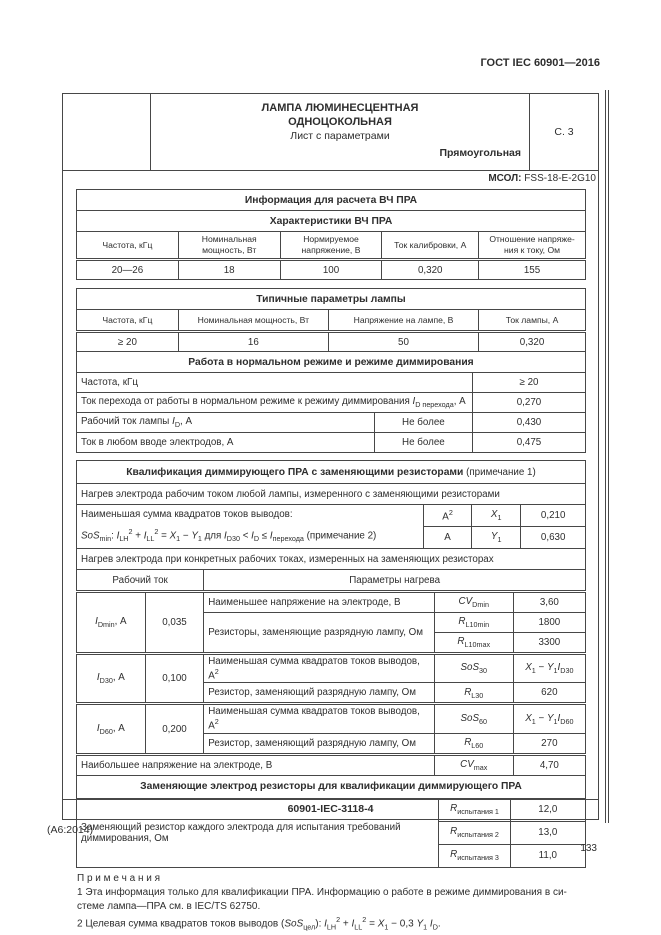 The image size is (661, 935). What do you see at coordinates (111, 728) in the screenshot?
I see `current-symbol: ID60, А` at bounding box center [111, 728].